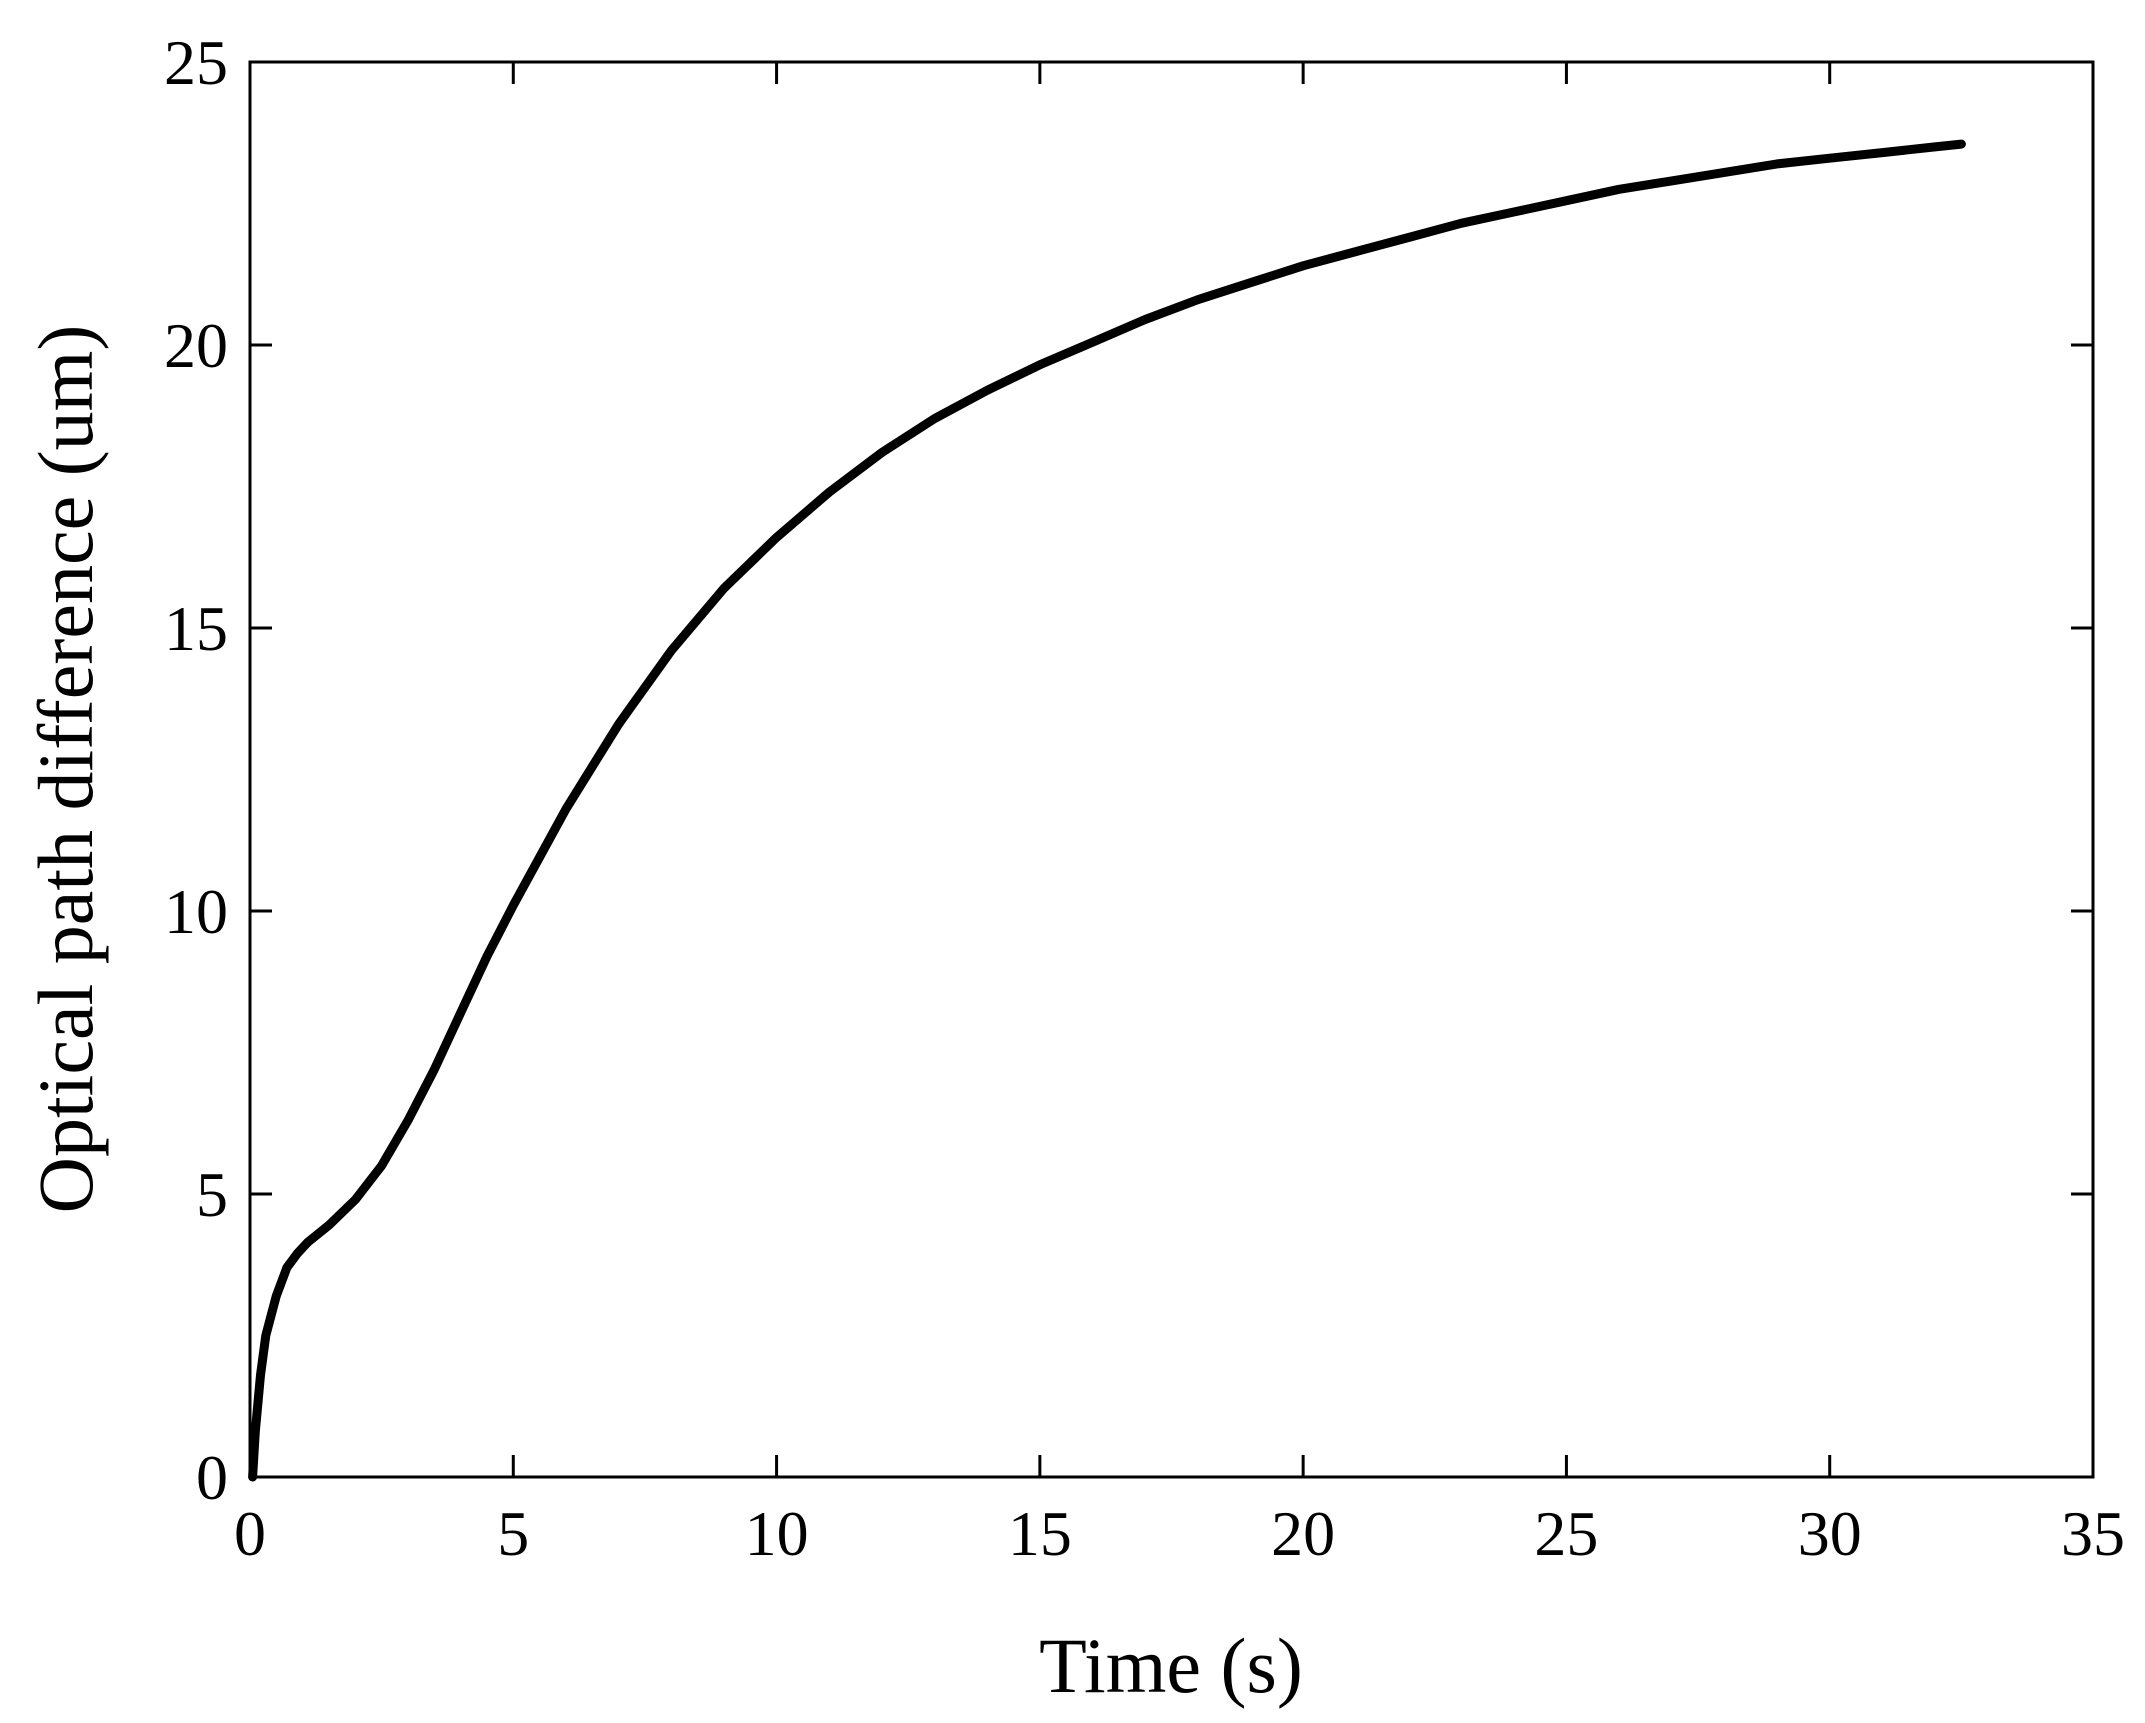  Describe the element at coordinates (1566, 1533) in the screenshot. I see `x-tick-label: 25` at that location.